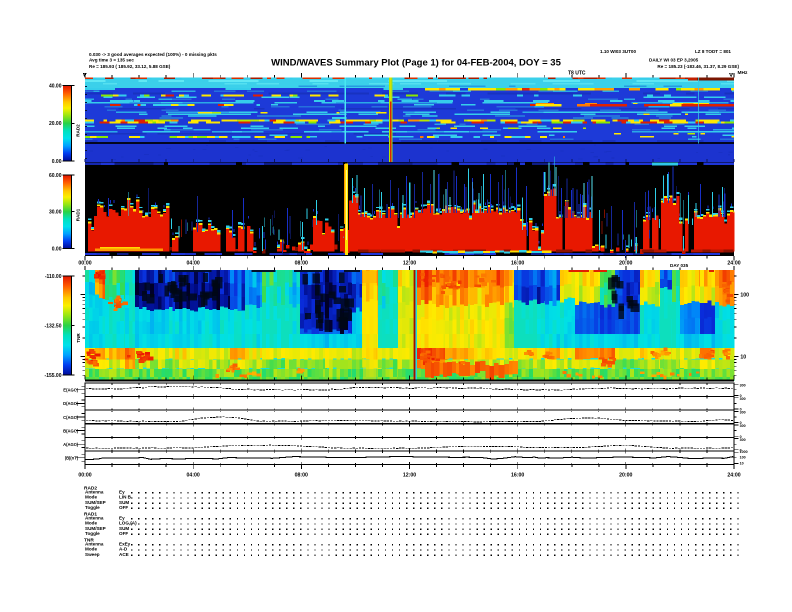 The width and height of the screenshot is (792, 612). What do you see at coordinates (618, 51) in the screenshot?
I see `svg-text: 1.10 WI03 3UT00` at bounding box center [618, 51].